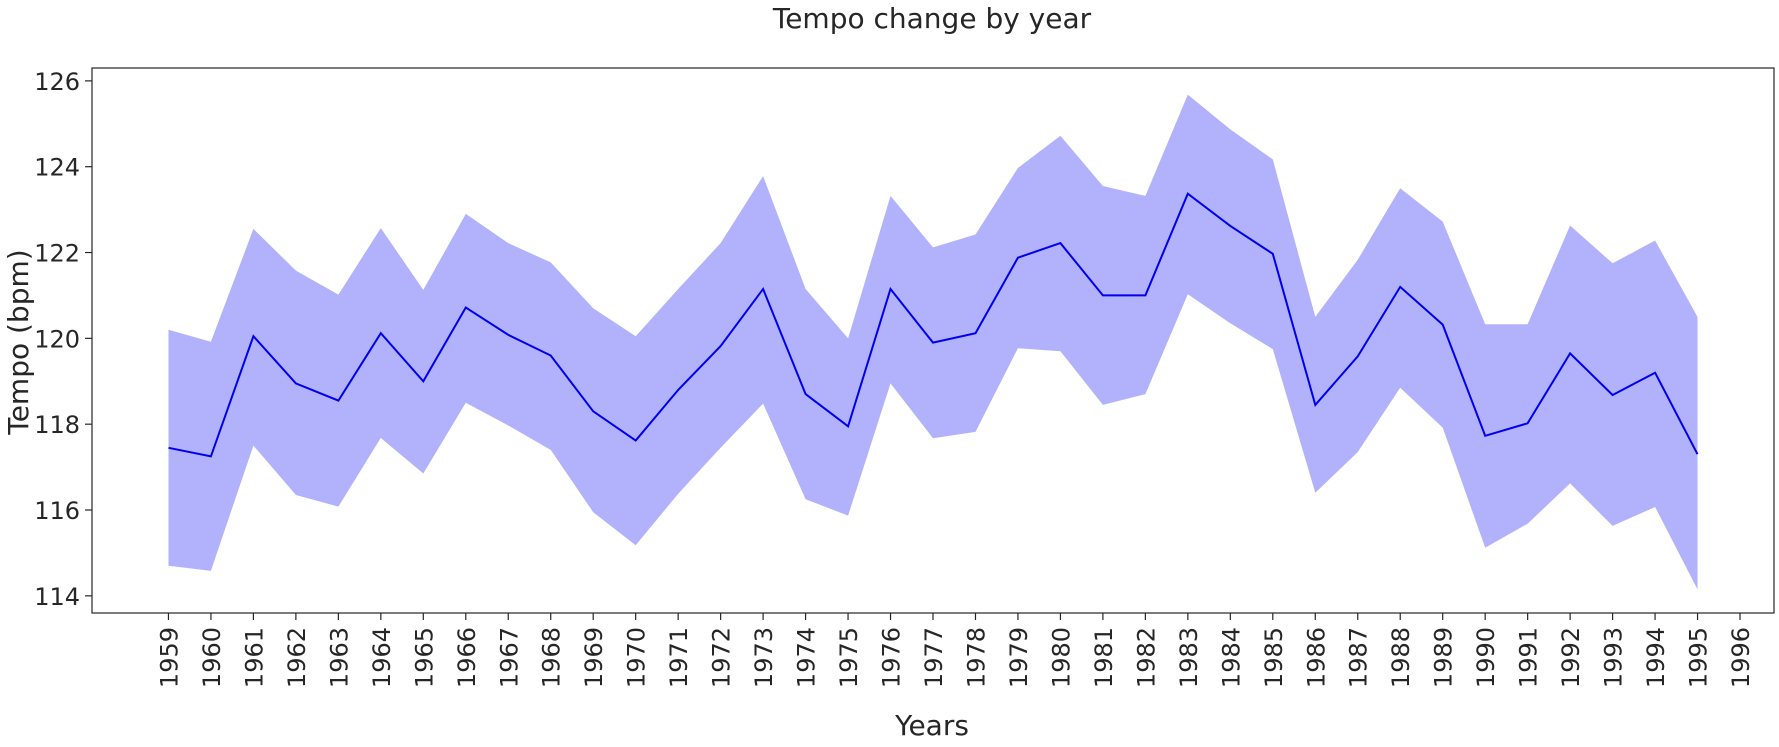 Image resolution: width=1779 pixels, height=747 pixels. Describe the element at coordinates (892, 657) in the screenshot. I see `x-tick-label: 1976` at that location.